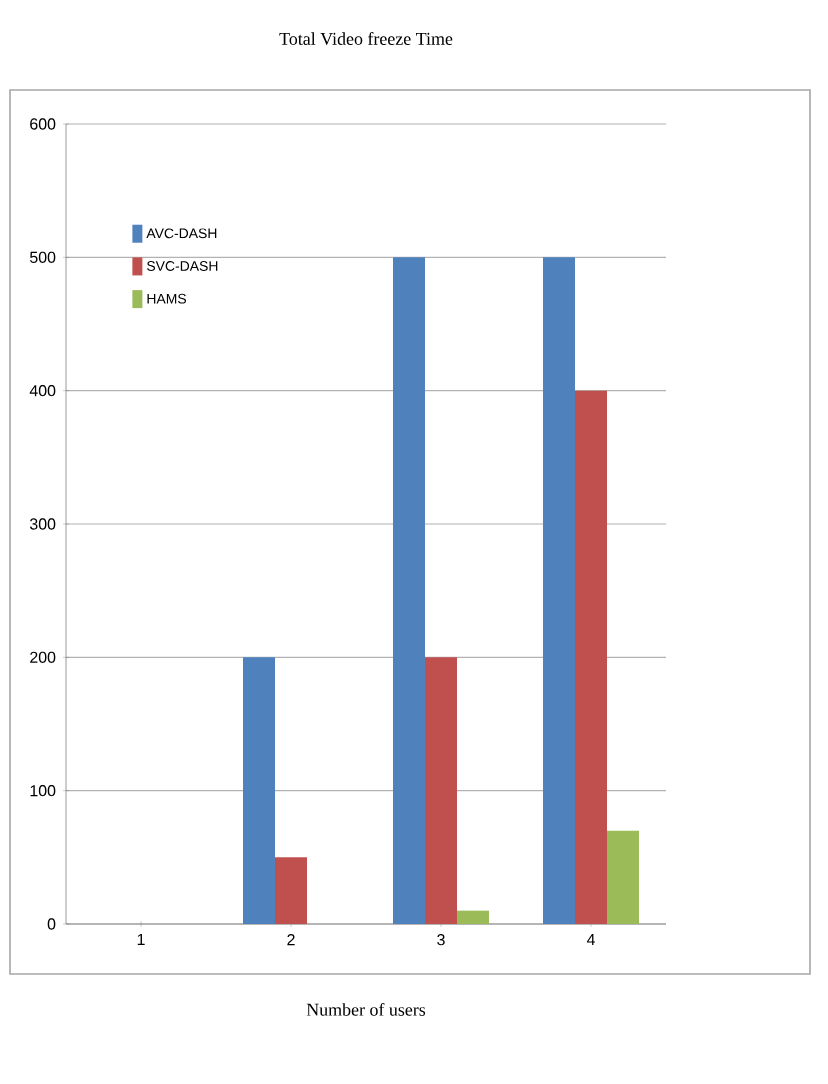 The width and height of the screenshot is (828, 1084). Describe the element at coordinates (366, 1009) in the screenshot. I see `x-axis-title: Number of users` at that location.